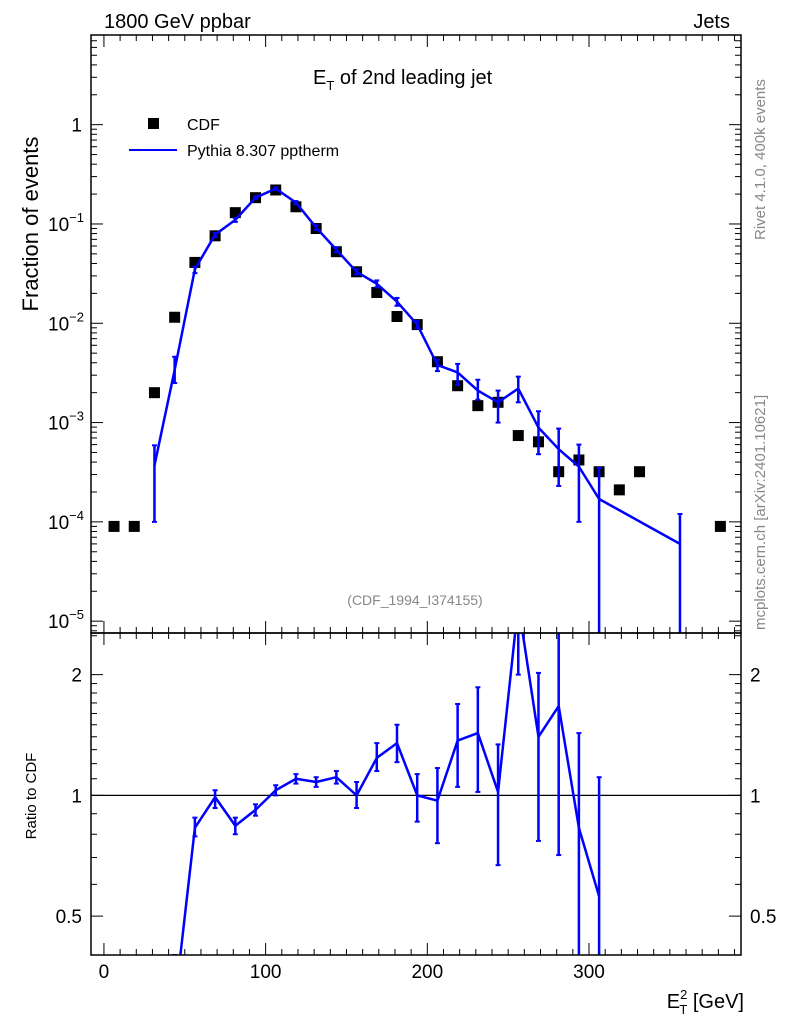 This screenshot has height=1024, width=786. What do you see at coordinates (263, 151) in the screenshot?
I see `legend-pythia-label: Pythia 8.307 pptherm` at bounding box center [263, 151].